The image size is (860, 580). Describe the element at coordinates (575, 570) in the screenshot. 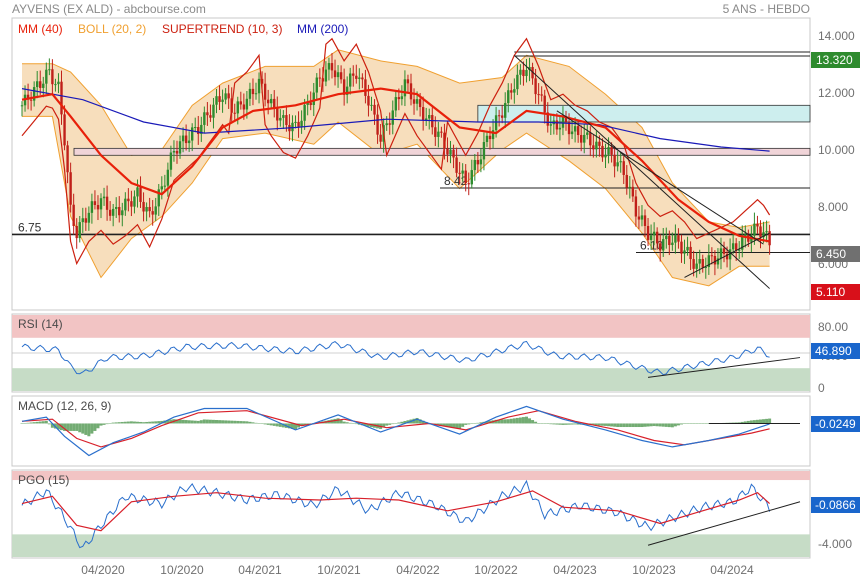

I see `x-tick: 04/2023` at that location.